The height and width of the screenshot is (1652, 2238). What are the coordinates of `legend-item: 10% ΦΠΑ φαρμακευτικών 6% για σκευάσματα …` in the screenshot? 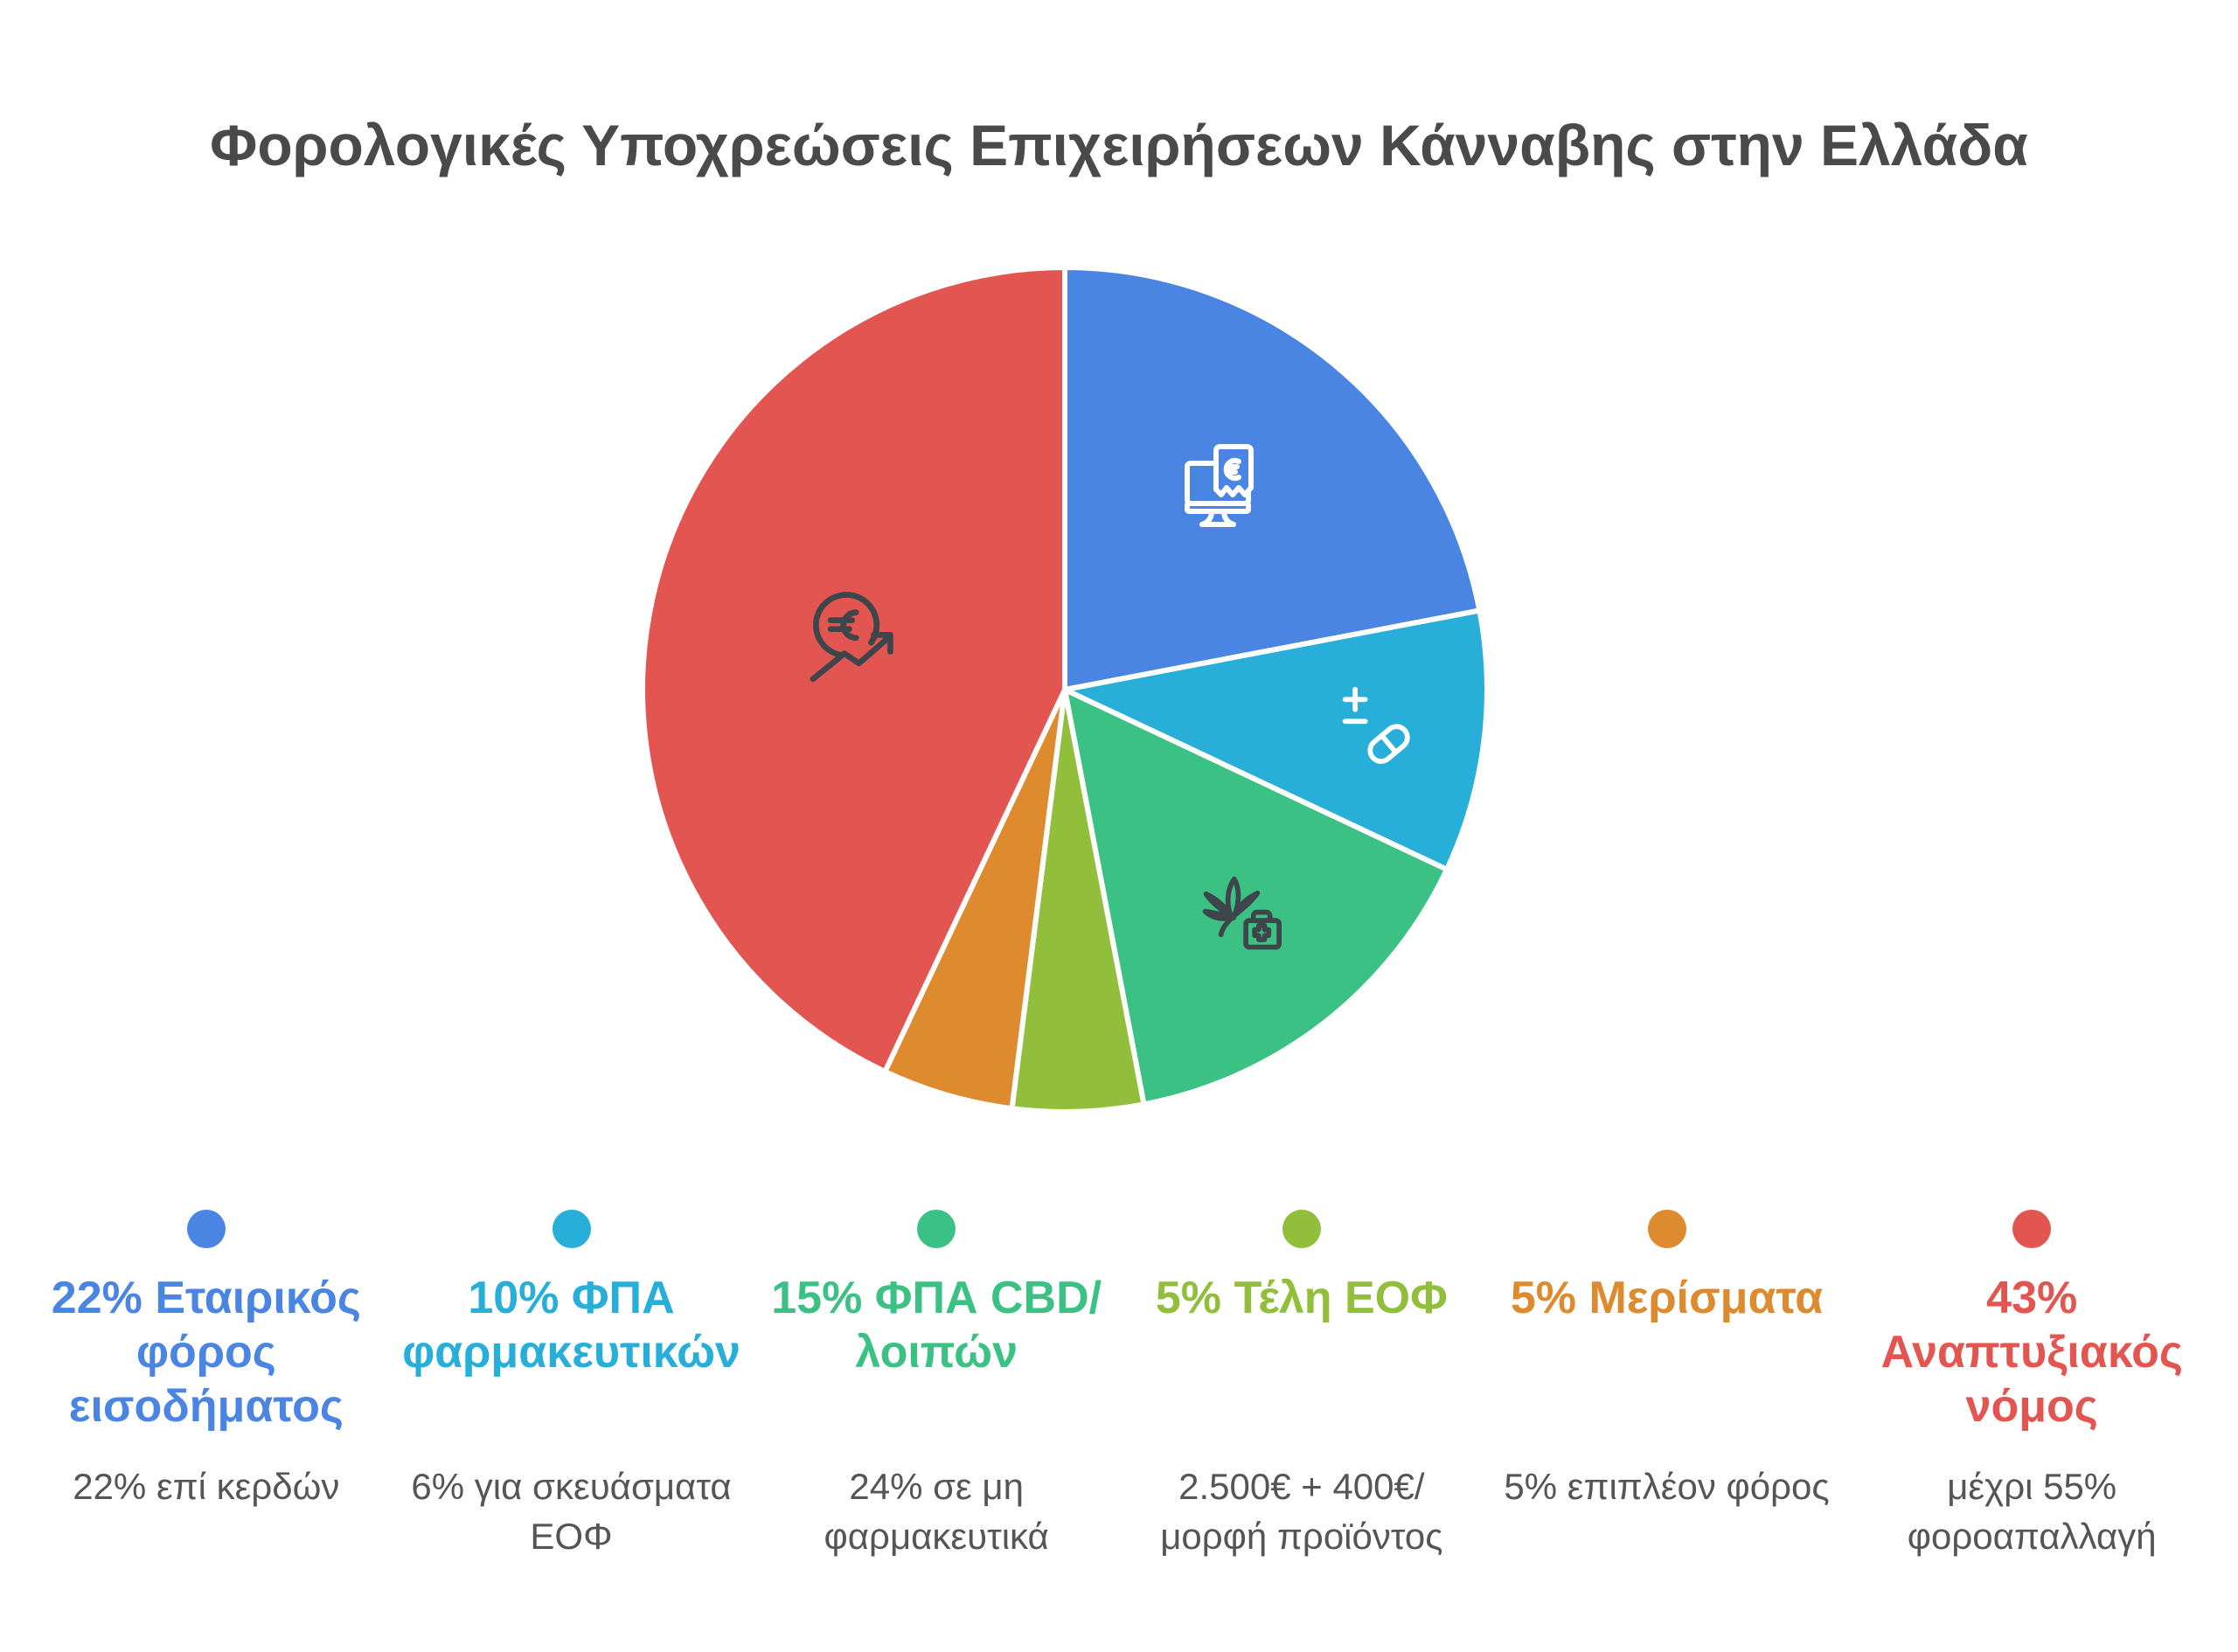 It's located at (571, 1386).